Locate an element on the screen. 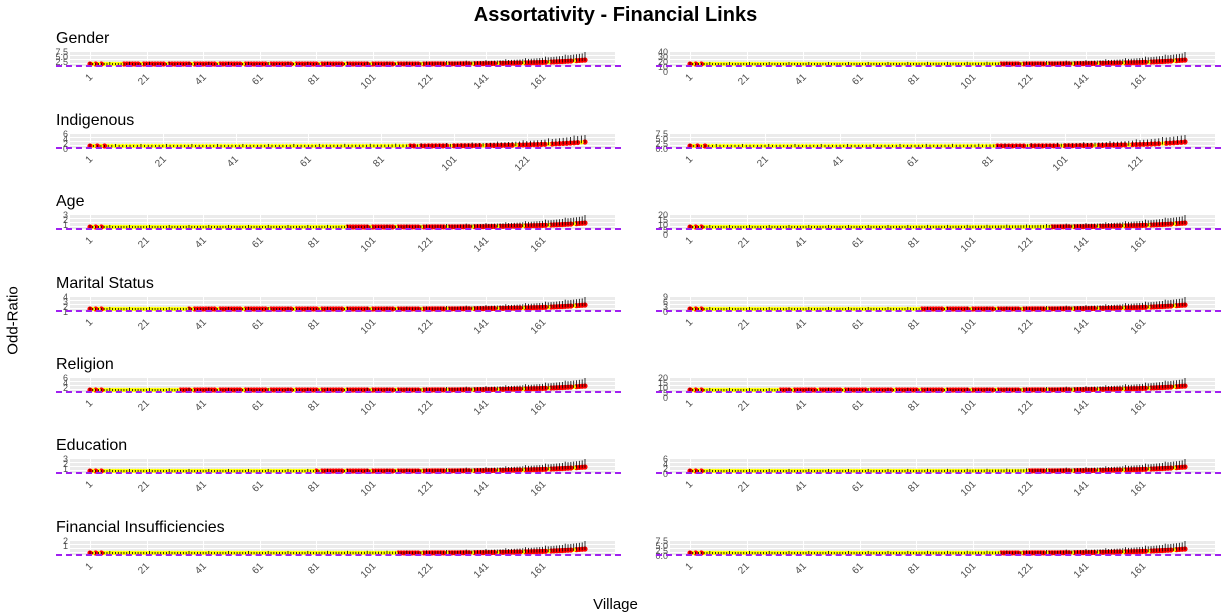  panel-title: Gender is located at coordinates (83, 38).